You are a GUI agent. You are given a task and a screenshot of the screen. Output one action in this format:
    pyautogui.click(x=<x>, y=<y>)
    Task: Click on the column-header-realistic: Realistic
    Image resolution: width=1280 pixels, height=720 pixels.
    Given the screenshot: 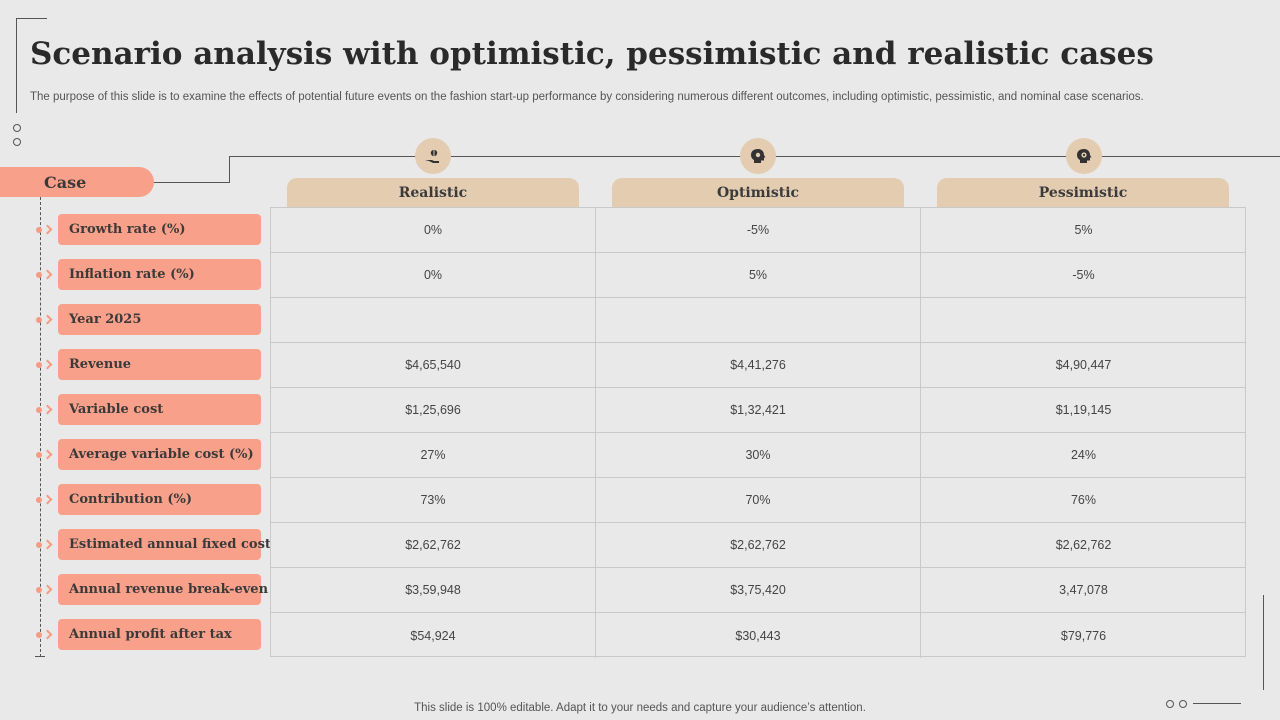 What is the action you would take?
    pyautogui.click(x=433, y=193)
    